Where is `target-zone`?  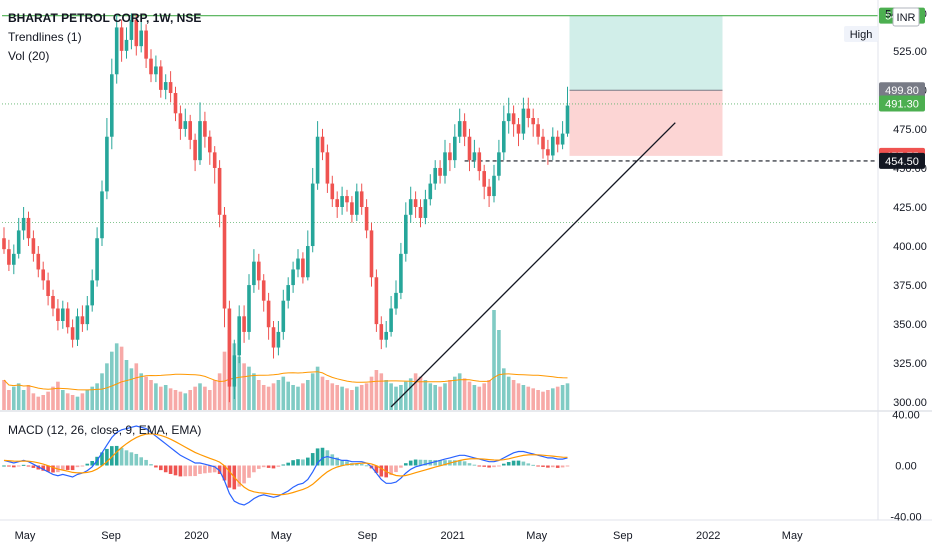 target-zone is located at coordinates (646, 53).